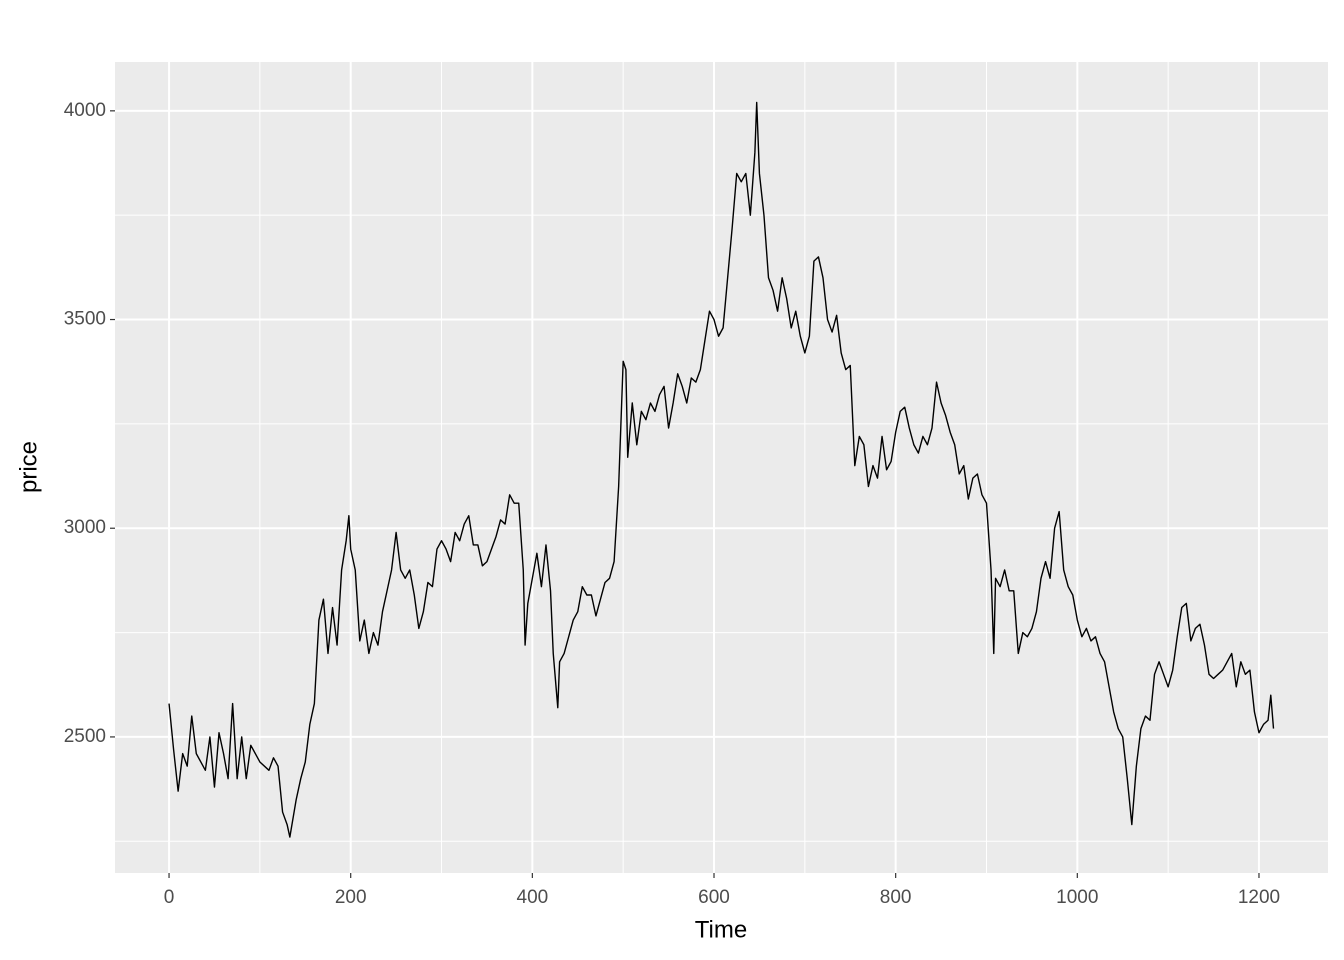 The width and height of the screenshot is (1344, 960). Describe the element at coordinates (85, 527) in the screenshot. I see `y-tick-label: 3000` at that location.